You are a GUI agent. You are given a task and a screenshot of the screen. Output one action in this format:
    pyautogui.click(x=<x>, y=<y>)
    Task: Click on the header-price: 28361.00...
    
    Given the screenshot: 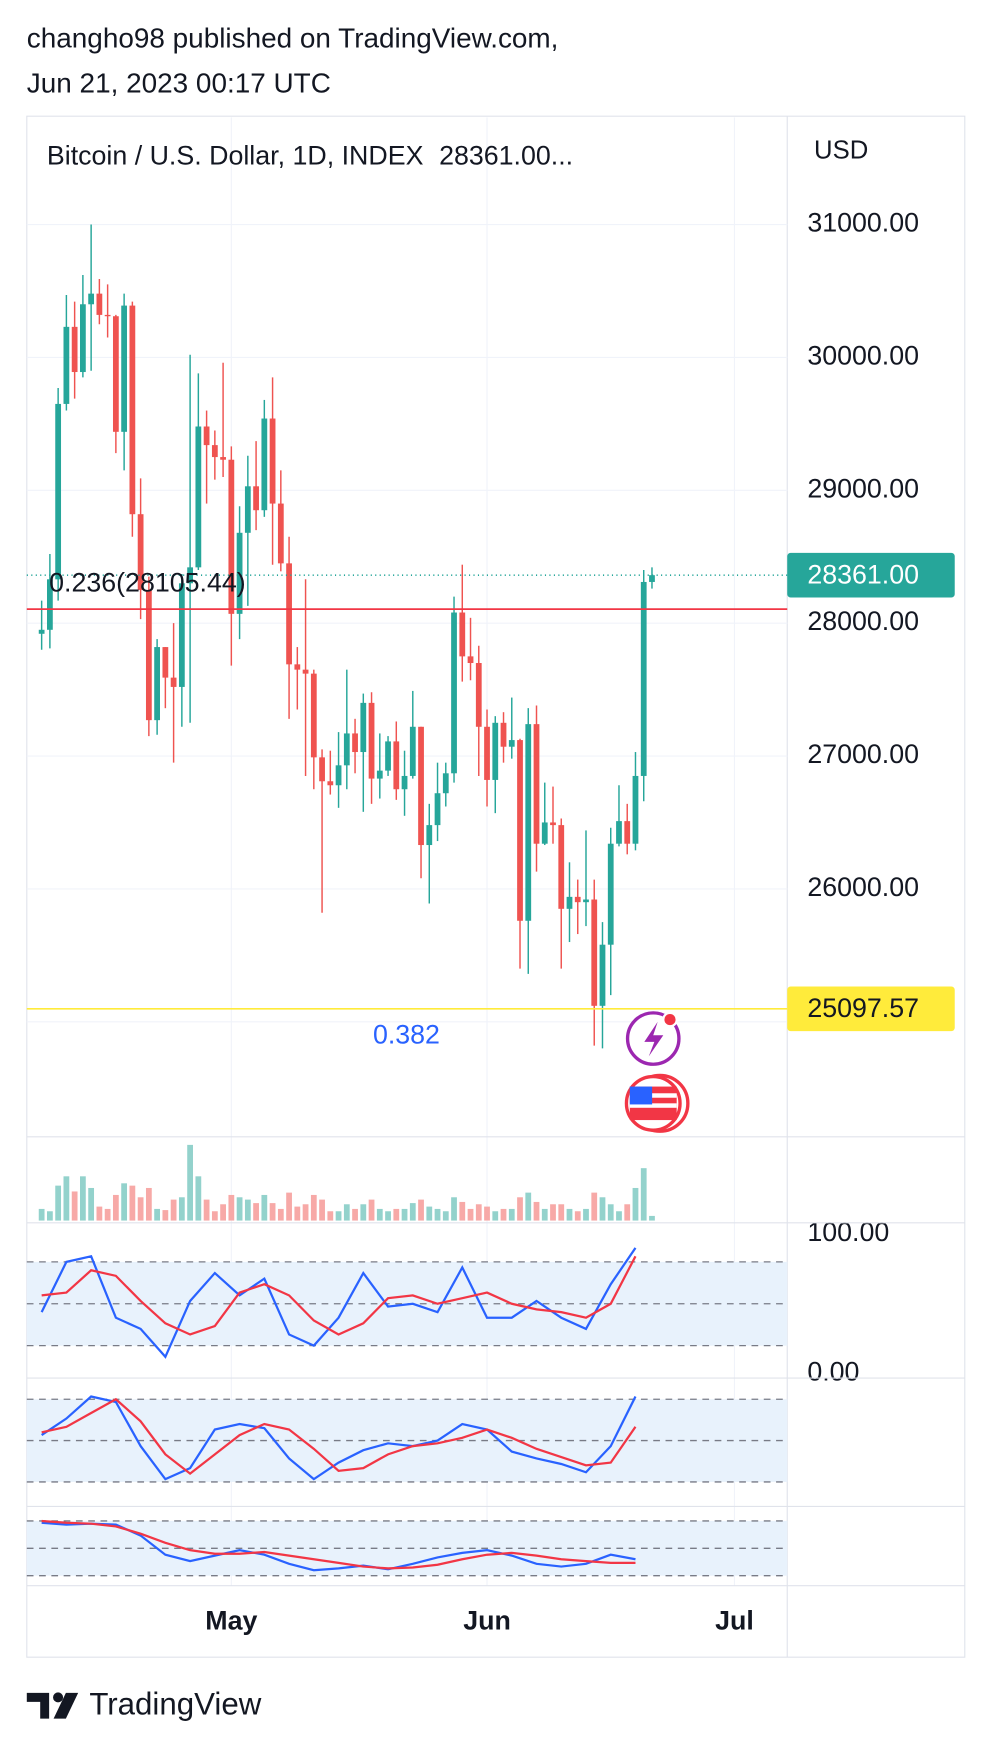 What is the action you would take?
    pyautogui.click(x=506, y=156)
    